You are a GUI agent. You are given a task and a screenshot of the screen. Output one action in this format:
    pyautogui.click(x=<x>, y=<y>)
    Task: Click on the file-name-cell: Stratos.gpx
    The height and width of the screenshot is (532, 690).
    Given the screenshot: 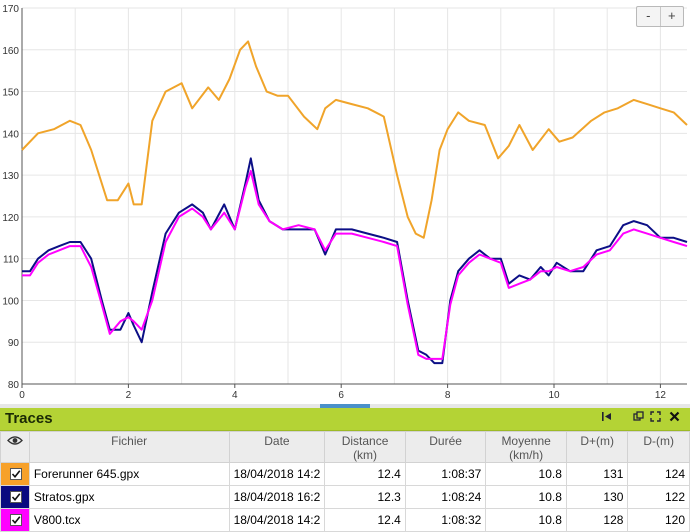 What is the action you would take?
    pyautogui.click(x=129, y=497)
    